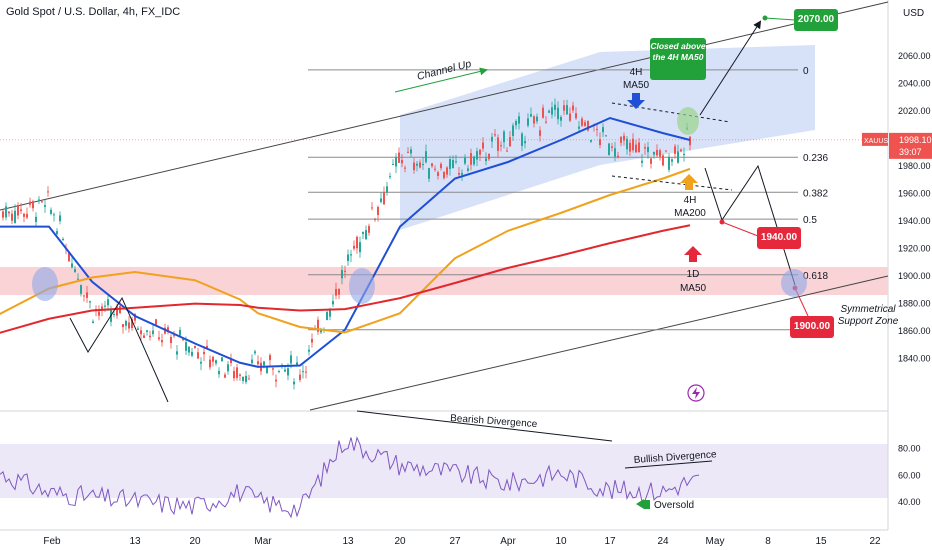 The image size is (932, 550). I want to click on fib-label-0: 0, so click(806, 71).